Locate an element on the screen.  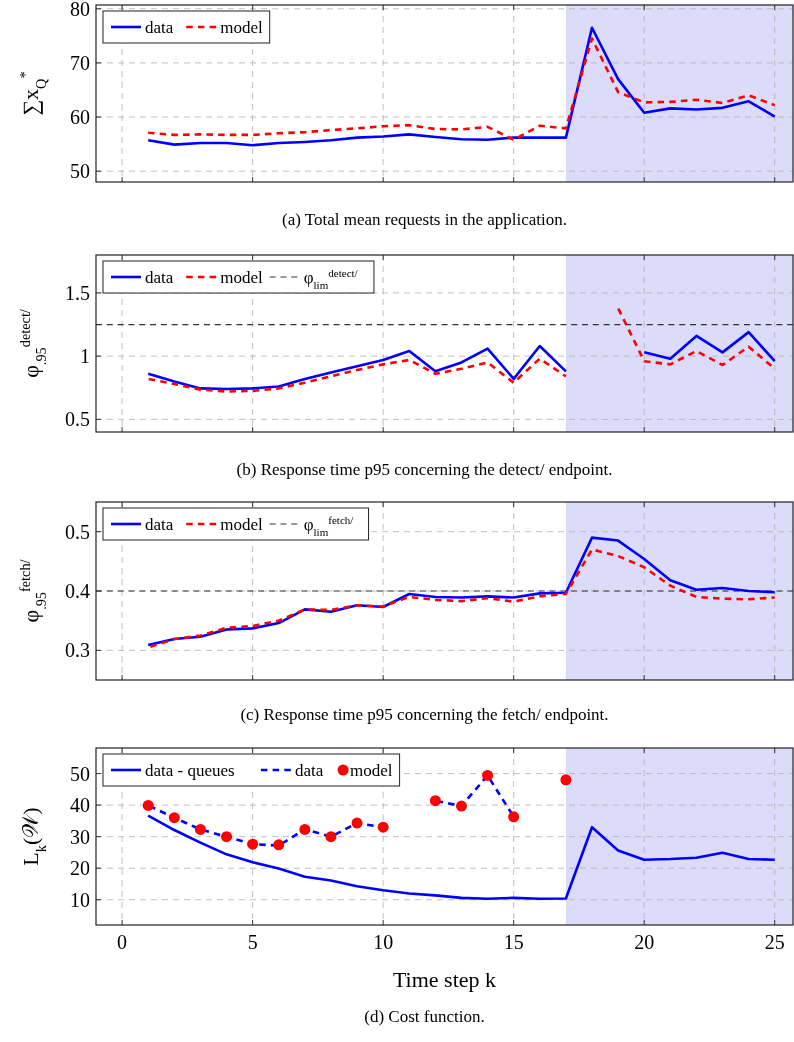
y-tick-label: 80 is located at coordinates (80, 10).